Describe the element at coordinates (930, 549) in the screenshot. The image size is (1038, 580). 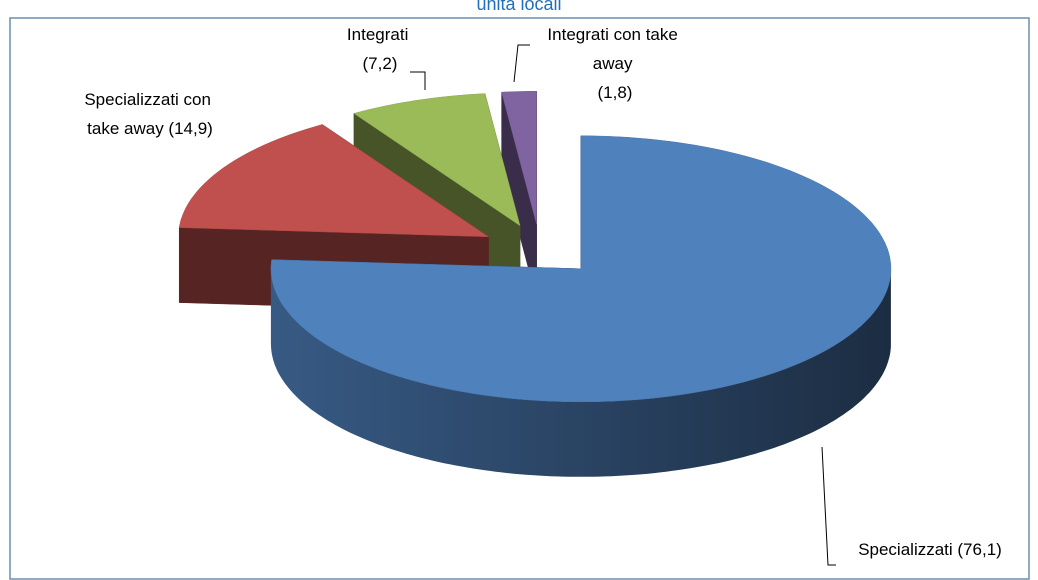
I see `data-label: Specializzati (76,1)` at that location.